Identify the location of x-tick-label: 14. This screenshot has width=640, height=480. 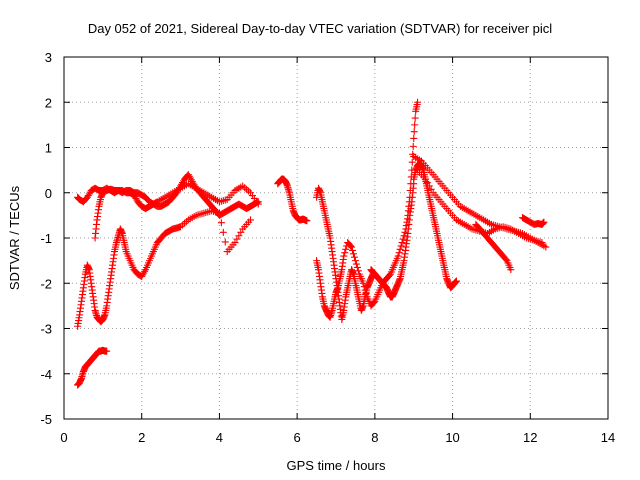
(608, 437).